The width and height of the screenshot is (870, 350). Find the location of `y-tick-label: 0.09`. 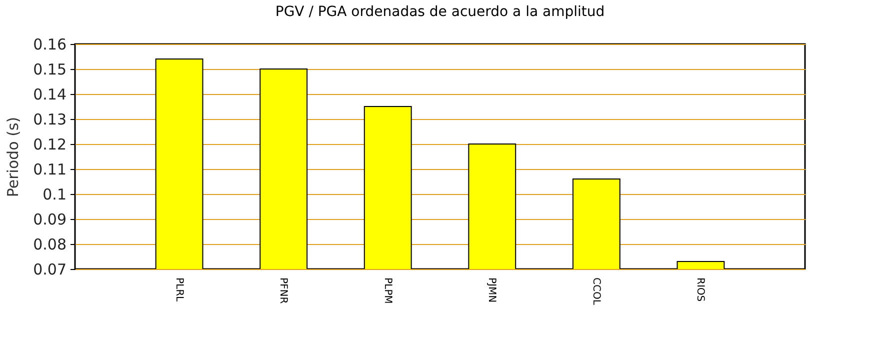

y-tick-label: 0.09 is located at coordinates (49, 219).